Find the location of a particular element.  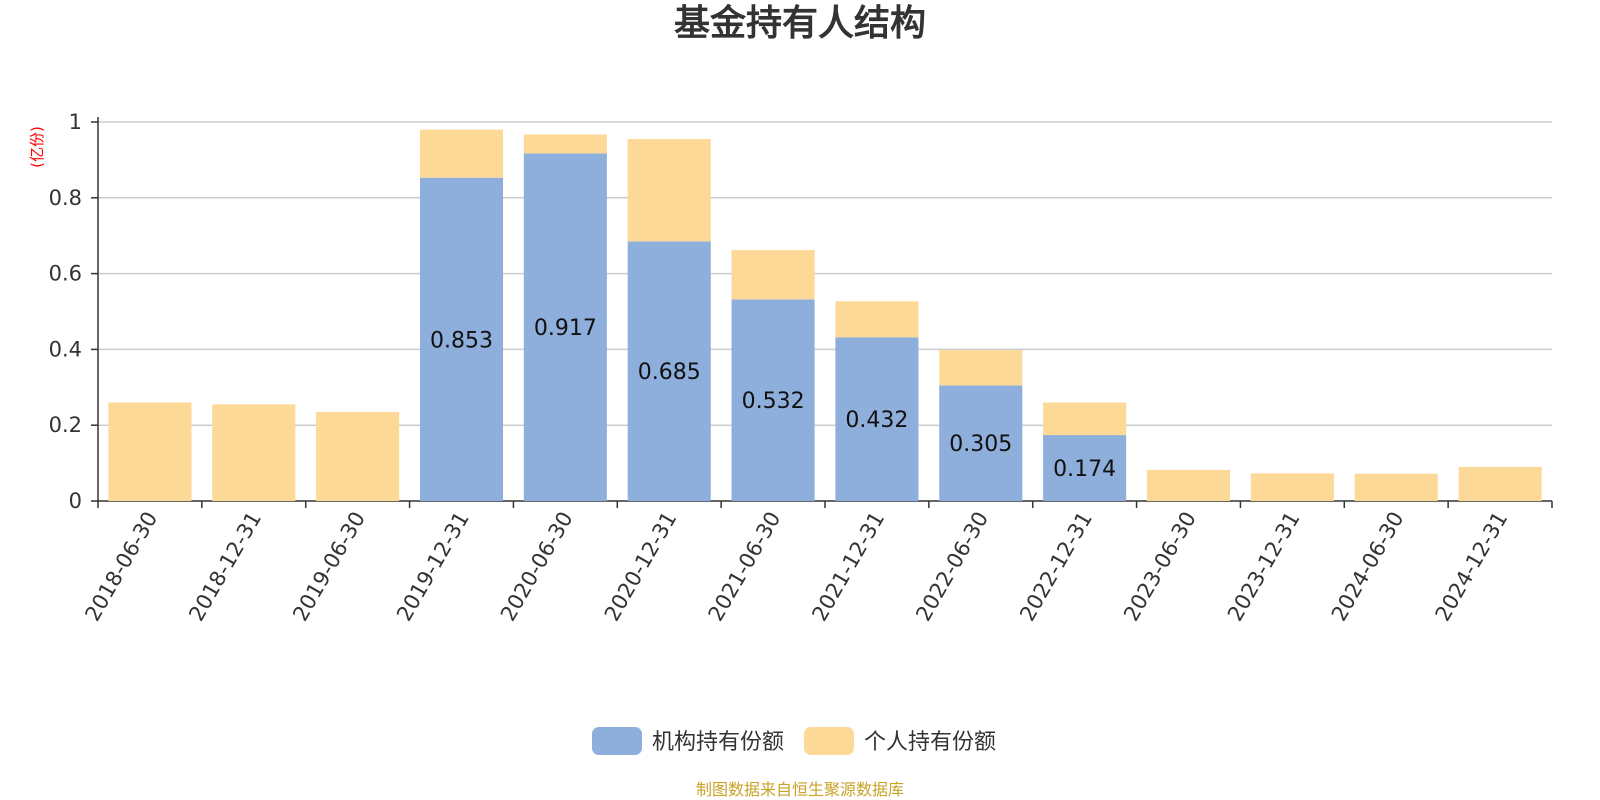

x-tick-label: 2018-12-31 is located at coordinates (225, 567).